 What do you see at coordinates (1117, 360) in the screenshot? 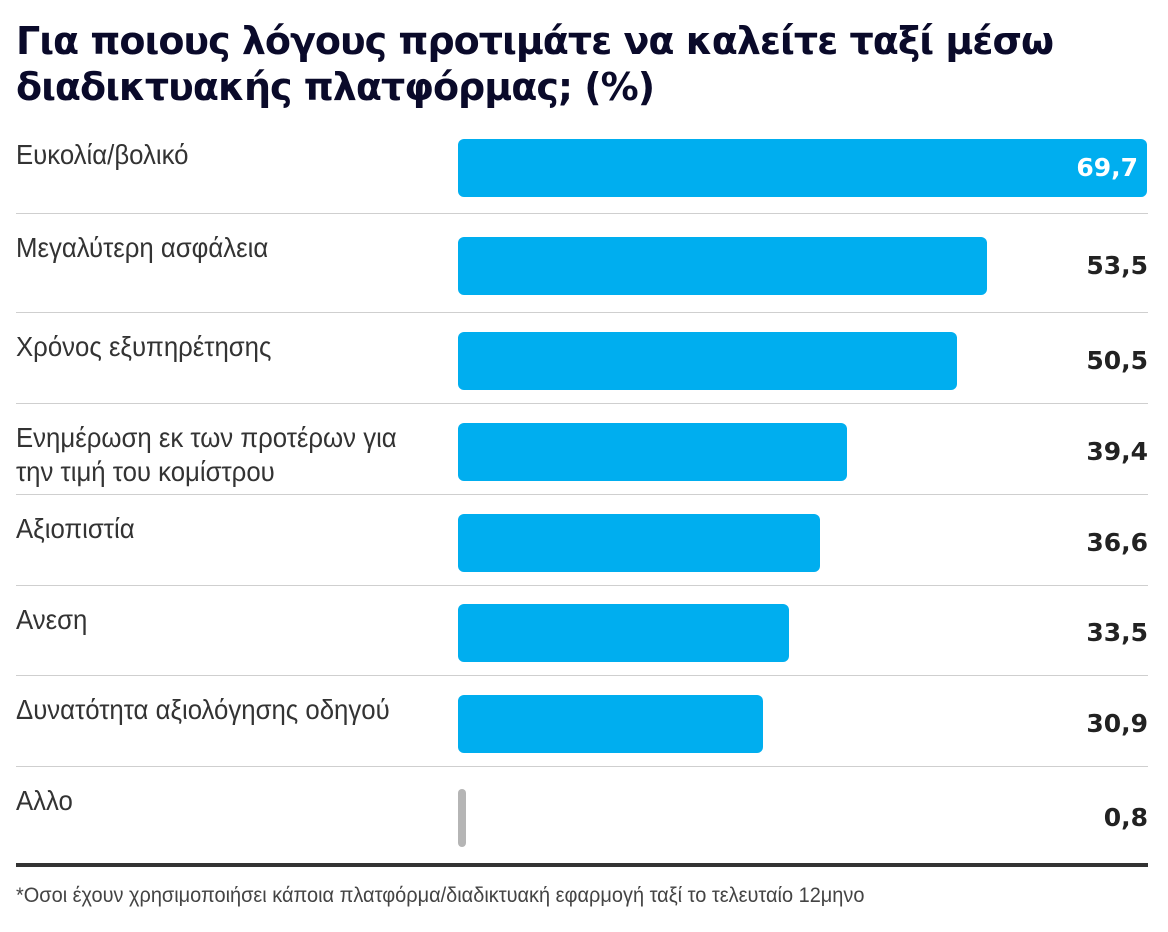
I see `value-label: 50,5` at bounding box center [1117, 360].